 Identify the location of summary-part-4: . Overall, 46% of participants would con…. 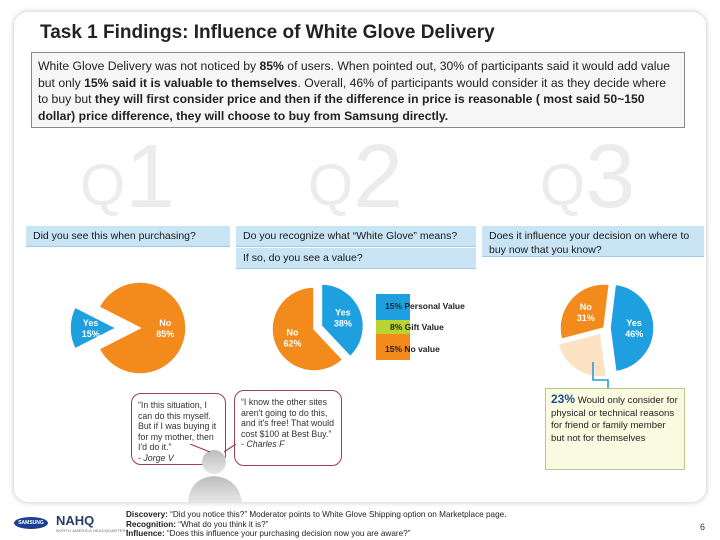
(352, 91).